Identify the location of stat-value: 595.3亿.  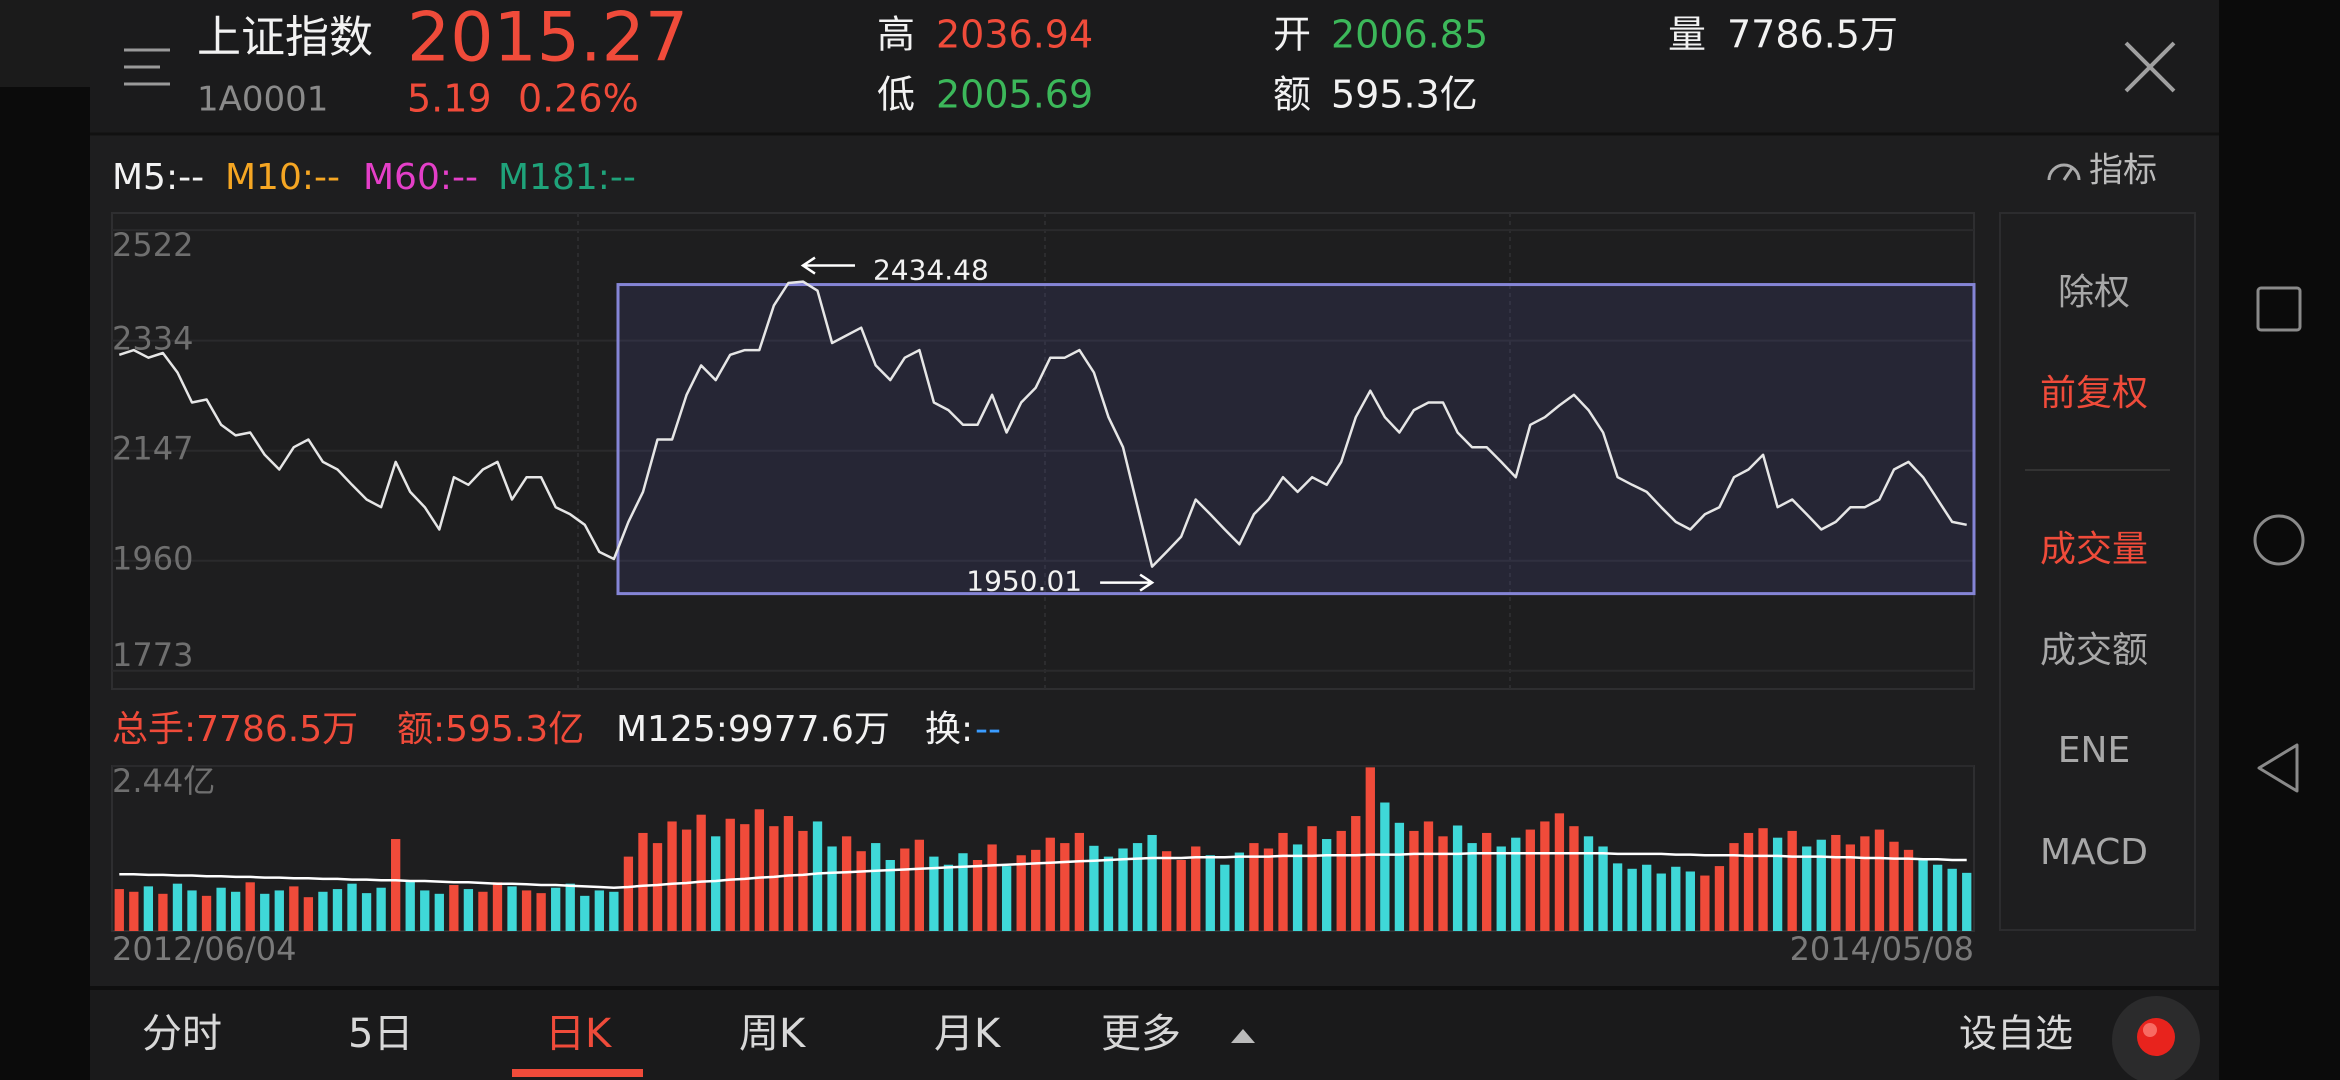
(1404, 95).